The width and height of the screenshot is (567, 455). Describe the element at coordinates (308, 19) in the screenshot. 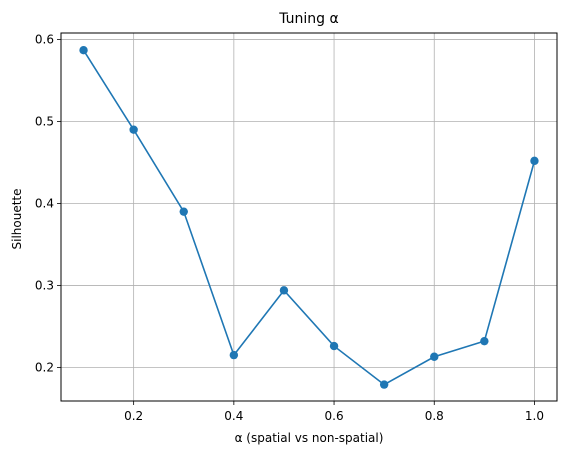

I see `chart-title: Tuning α` at that location.